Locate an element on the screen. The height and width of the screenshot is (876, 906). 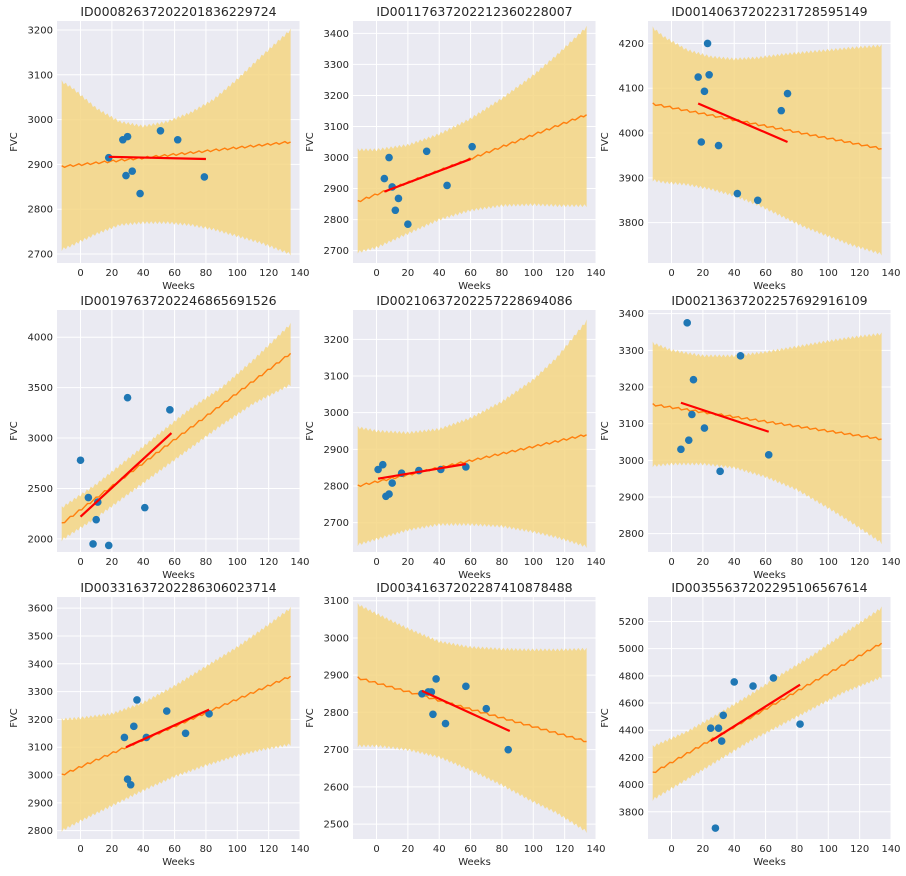
panel-6-ytick-label: 3300 is located at coordinates (631, 351).